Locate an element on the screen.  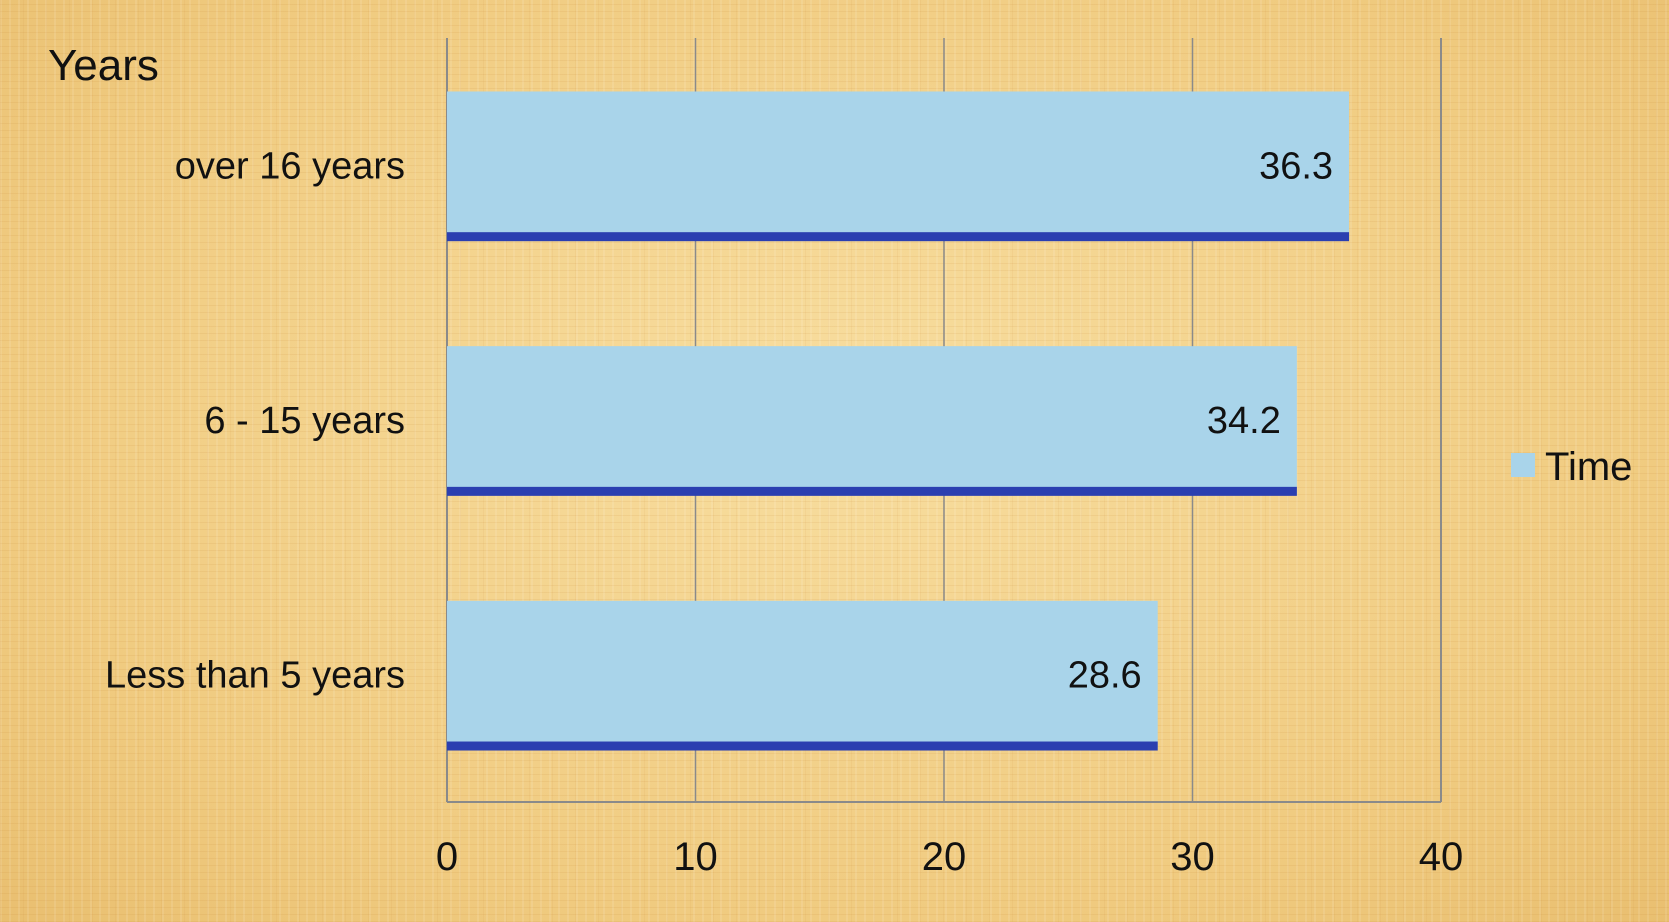
category-label: Less than 5 years is located at coordinates (255, 676).